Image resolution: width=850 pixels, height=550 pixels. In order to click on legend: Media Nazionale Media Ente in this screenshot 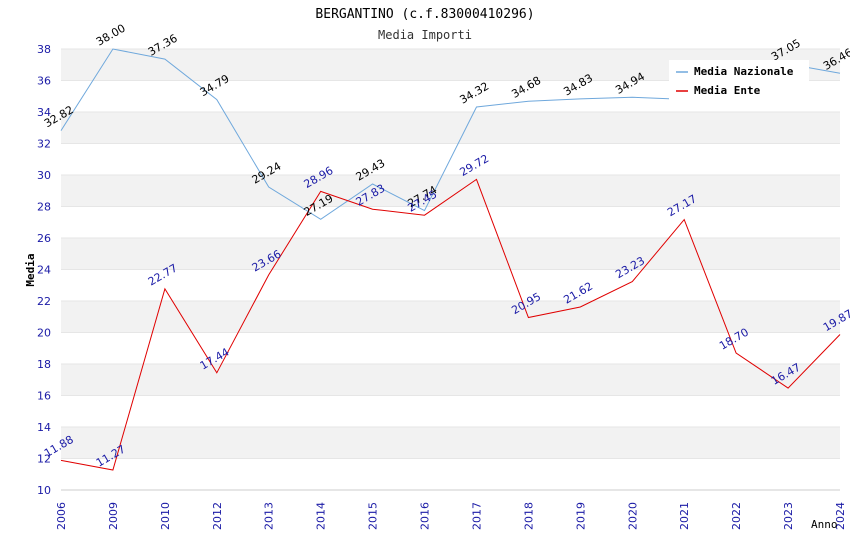, I will do `click(739, 81)`.